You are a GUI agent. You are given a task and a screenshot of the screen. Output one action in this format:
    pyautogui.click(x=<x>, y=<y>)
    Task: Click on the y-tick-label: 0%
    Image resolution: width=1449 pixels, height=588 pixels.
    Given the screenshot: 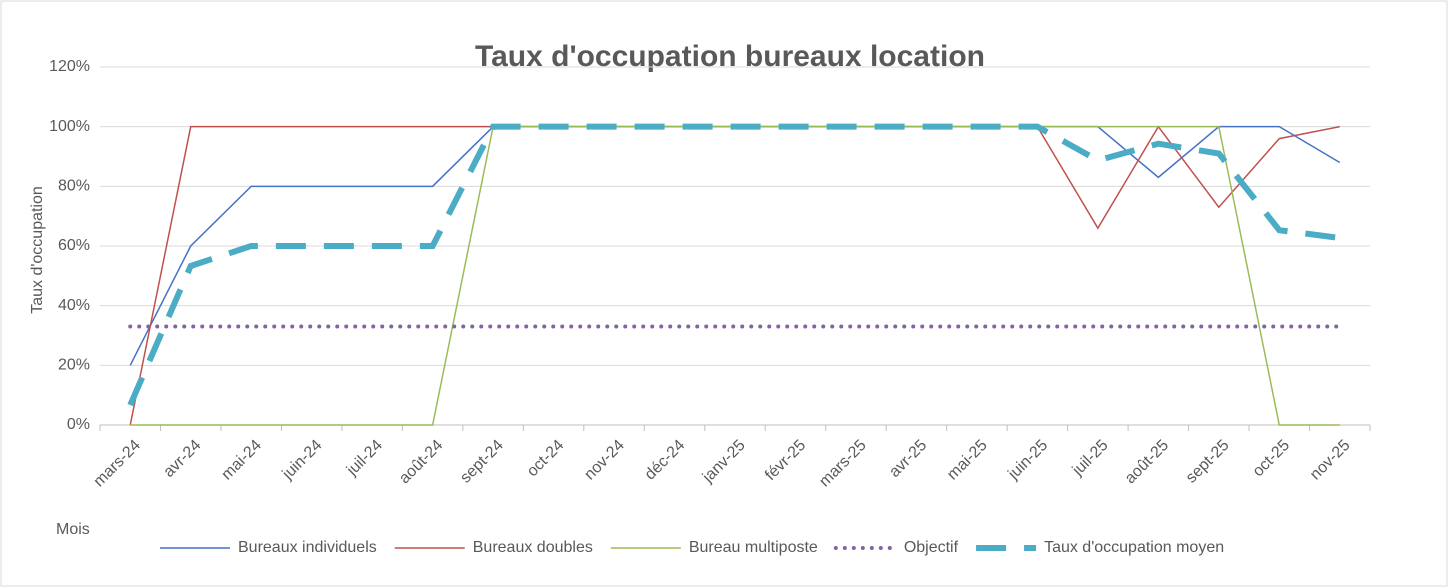 What is the action you would take?
    pyautogui.click(x=78, y=424)
    